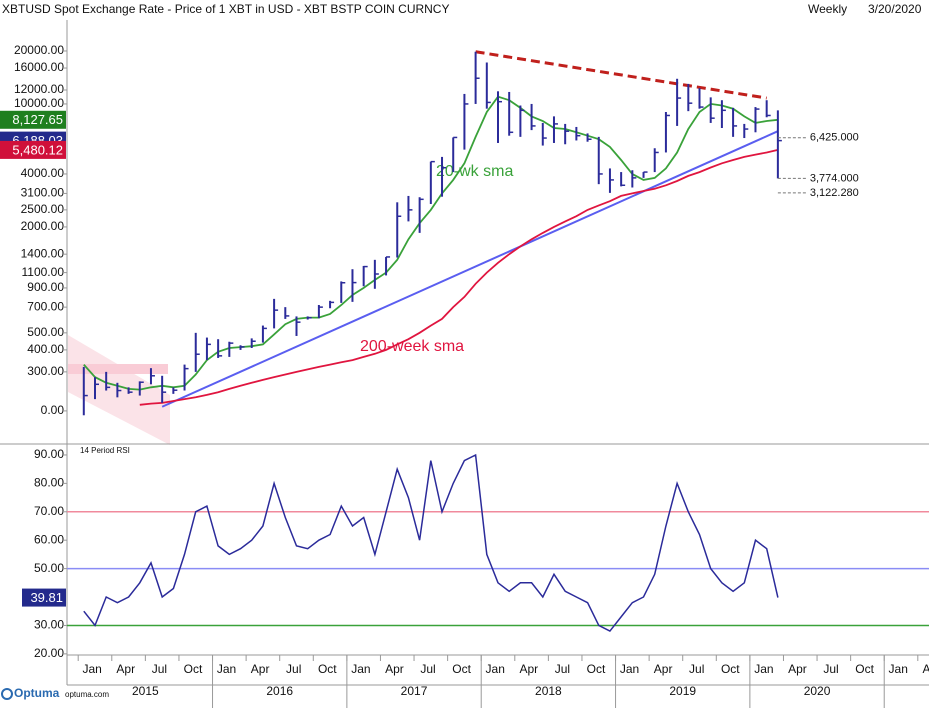  I want to click on y-tick-label: 1400.00, so click(43, 253).